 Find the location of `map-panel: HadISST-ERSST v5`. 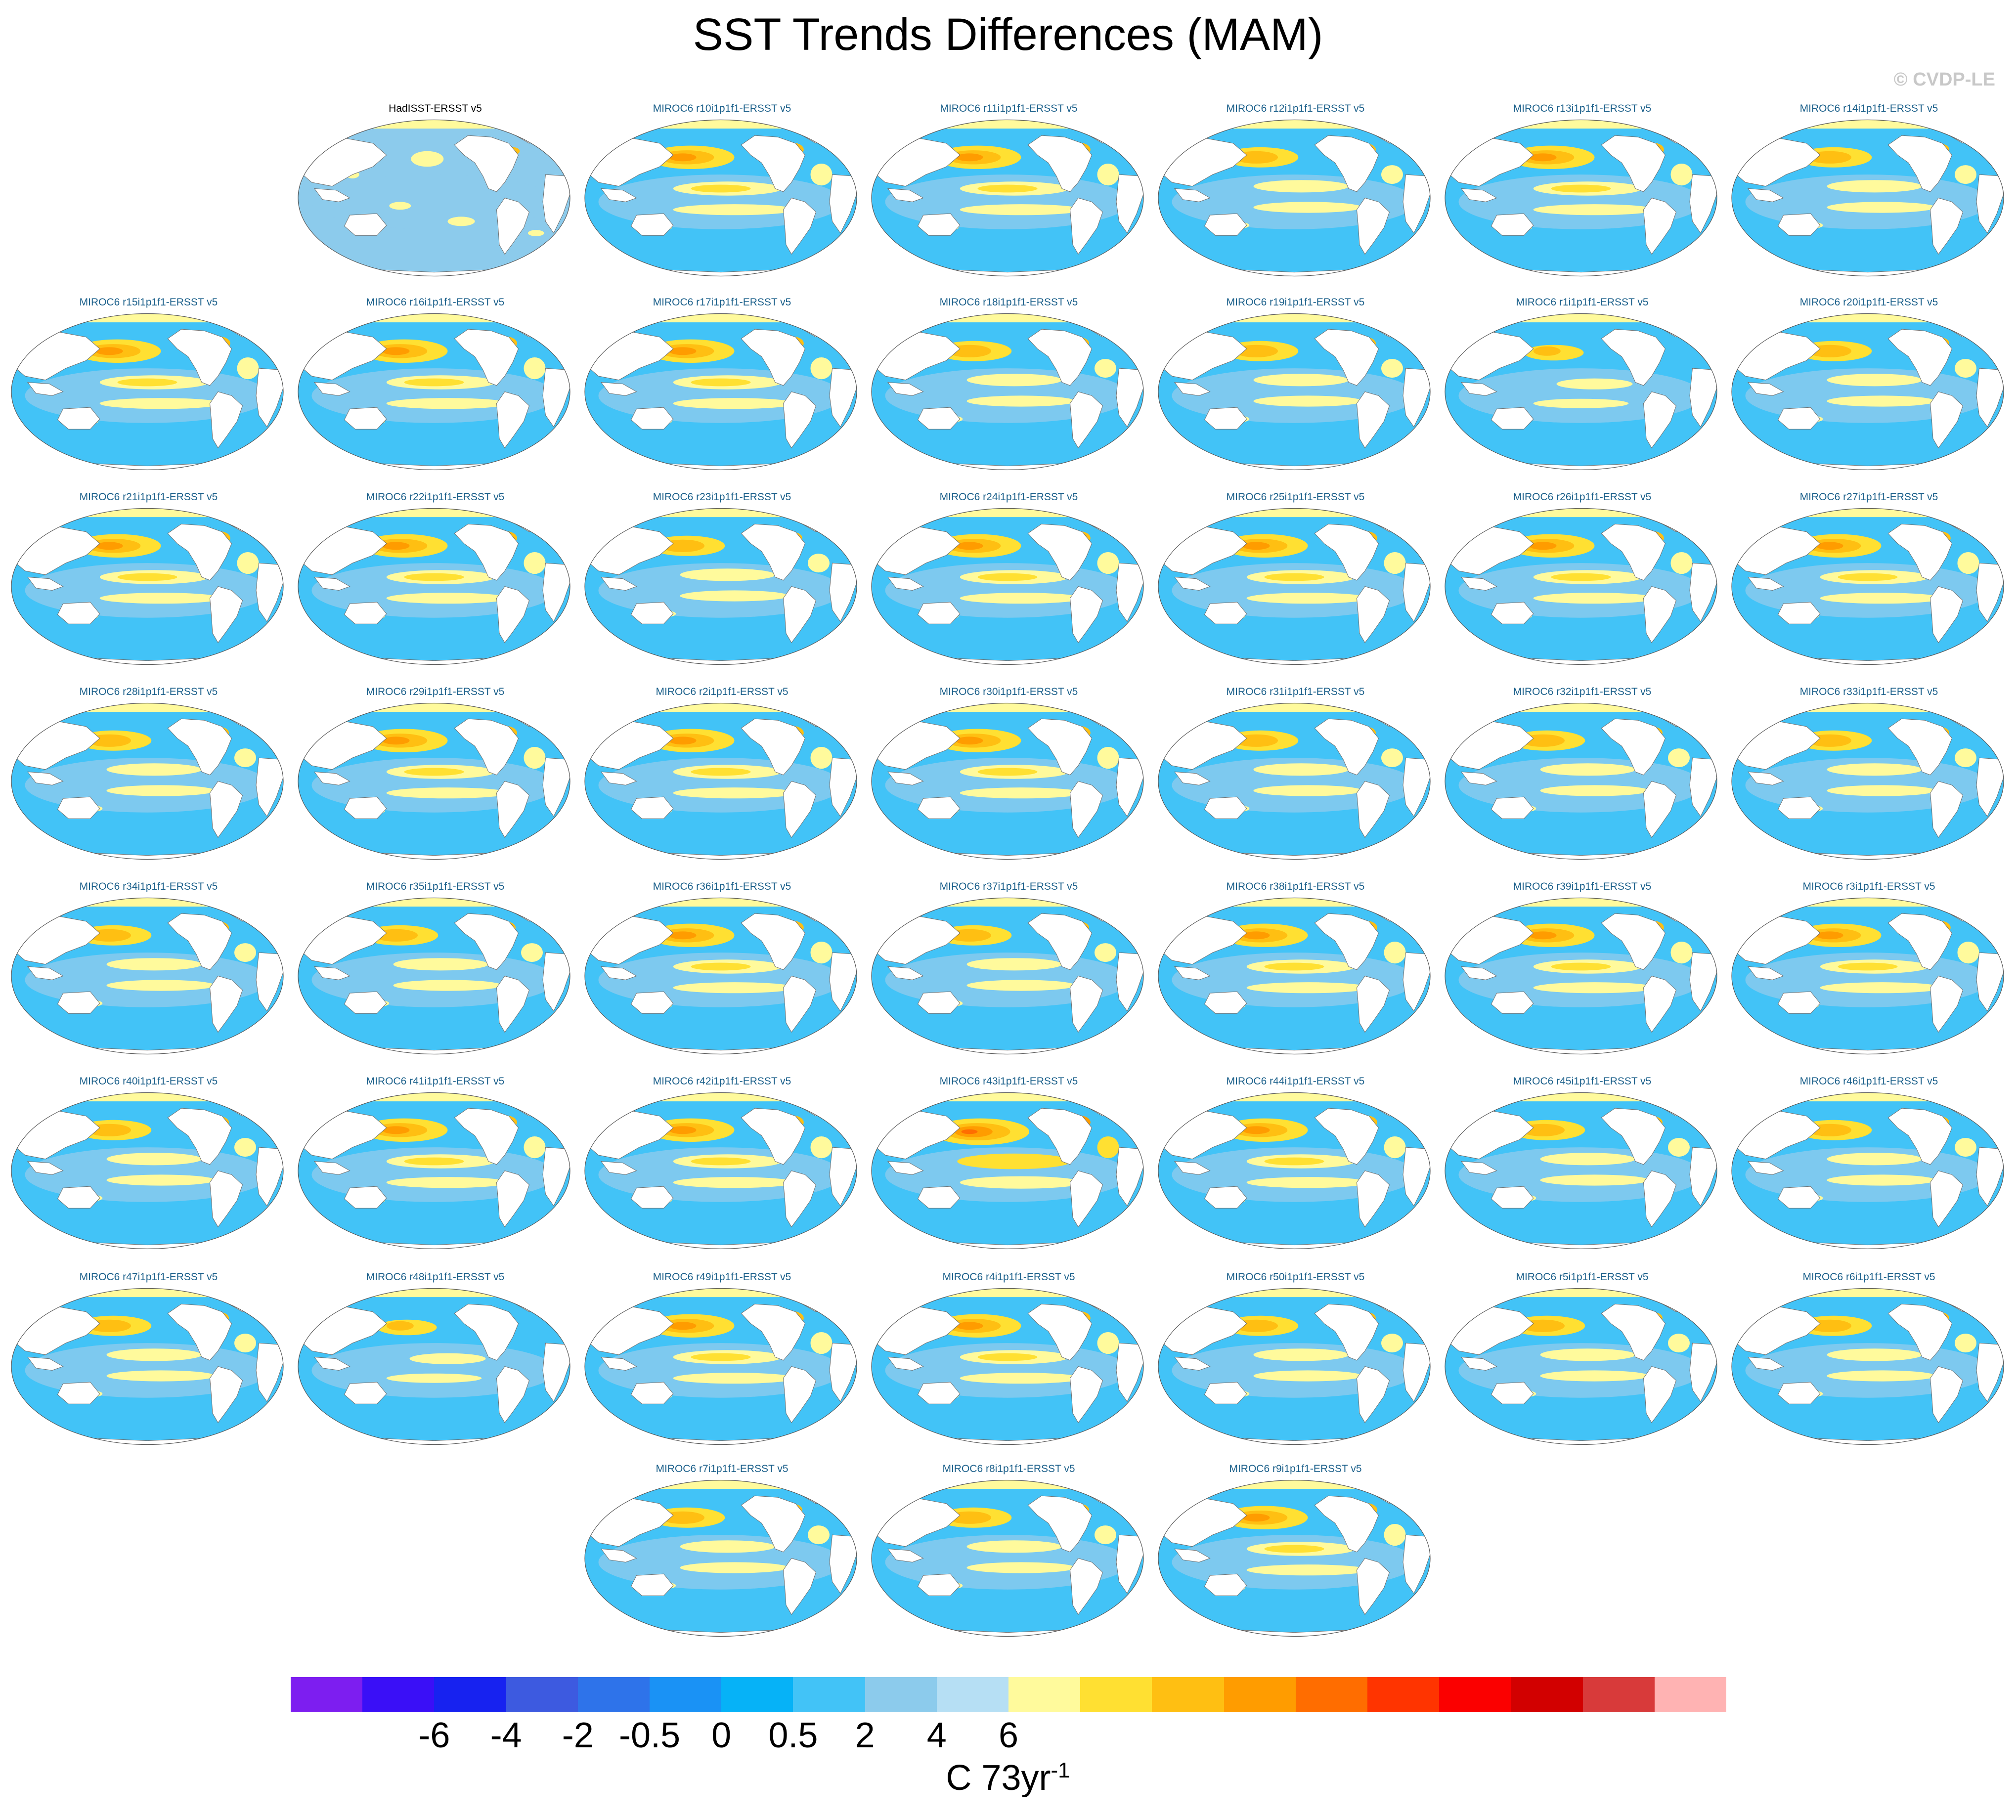

map-panel: HadISST-ERSST v5 is located at coordinates (435, 197).